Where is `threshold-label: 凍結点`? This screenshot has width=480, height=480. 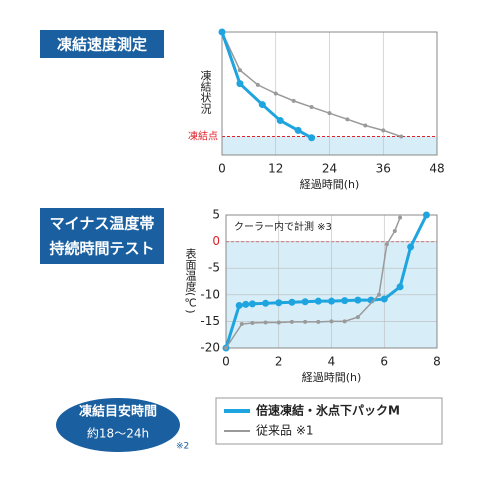 threshold-label: 凍結点 is located at coordinates (203, 136).